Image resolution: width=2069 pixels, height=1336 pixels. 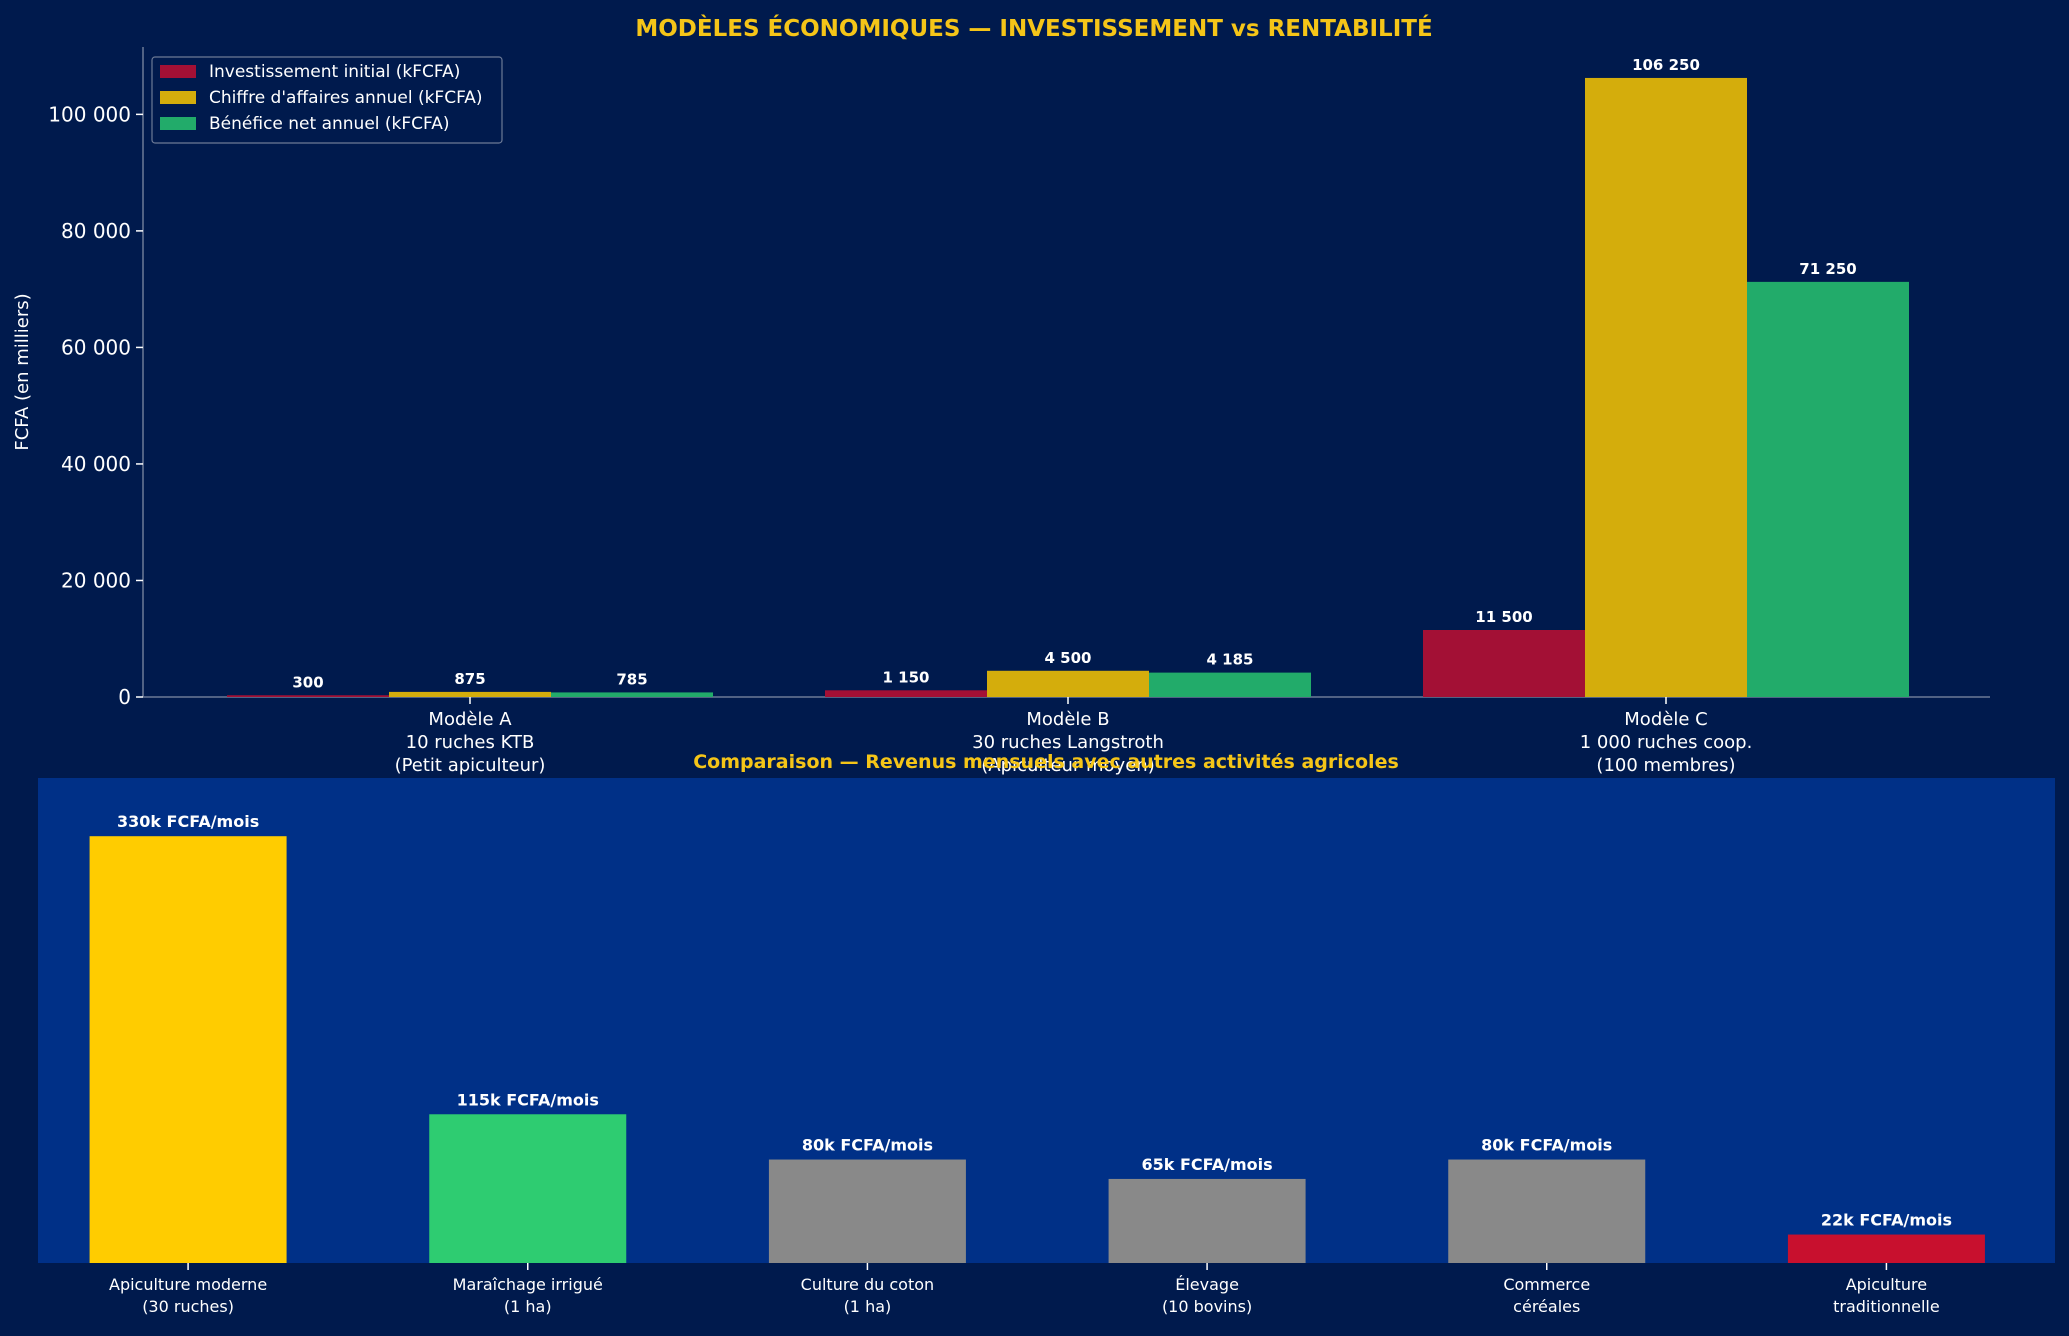 What do you see at coordinates (1207, 1164) in the screenshot?
I see `bar-value-label: 65k FCFA/mois` at bounding box center [1207, 1164].